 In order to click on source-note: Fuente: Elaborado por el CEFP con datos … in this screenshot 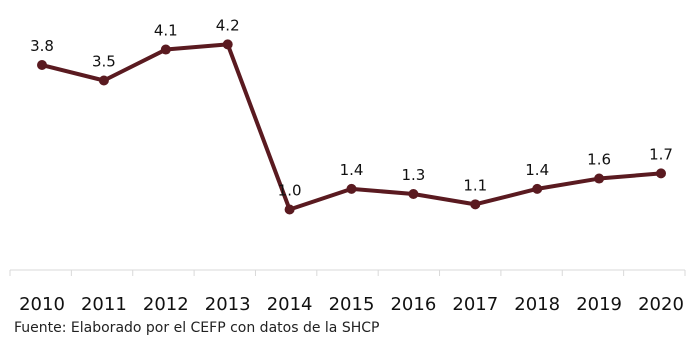, I will do `click(197, 328)`.